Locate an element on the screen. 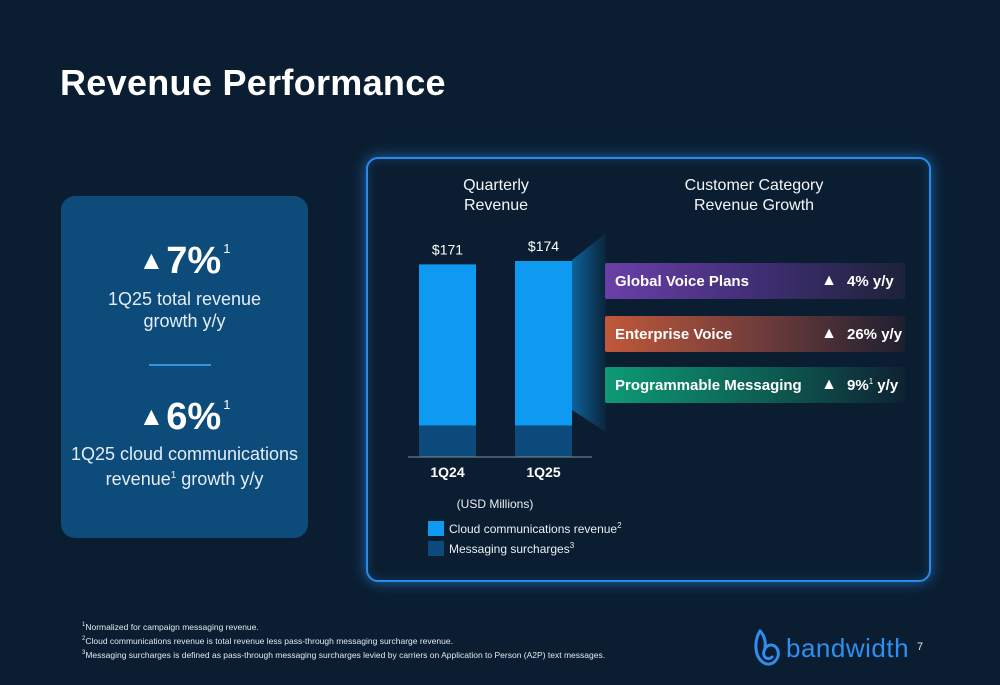 This screenshot has height=685, width=1000. legend-cloud-revenue: Cloud communications revenue2 is located at coordinates (525, 528).